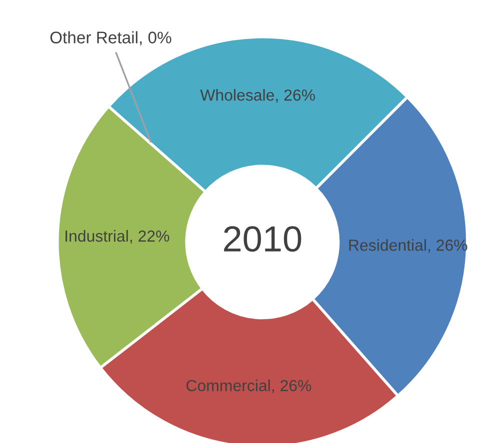  I want to click on category-label: Other Retail, 0%, so click(111, 38).